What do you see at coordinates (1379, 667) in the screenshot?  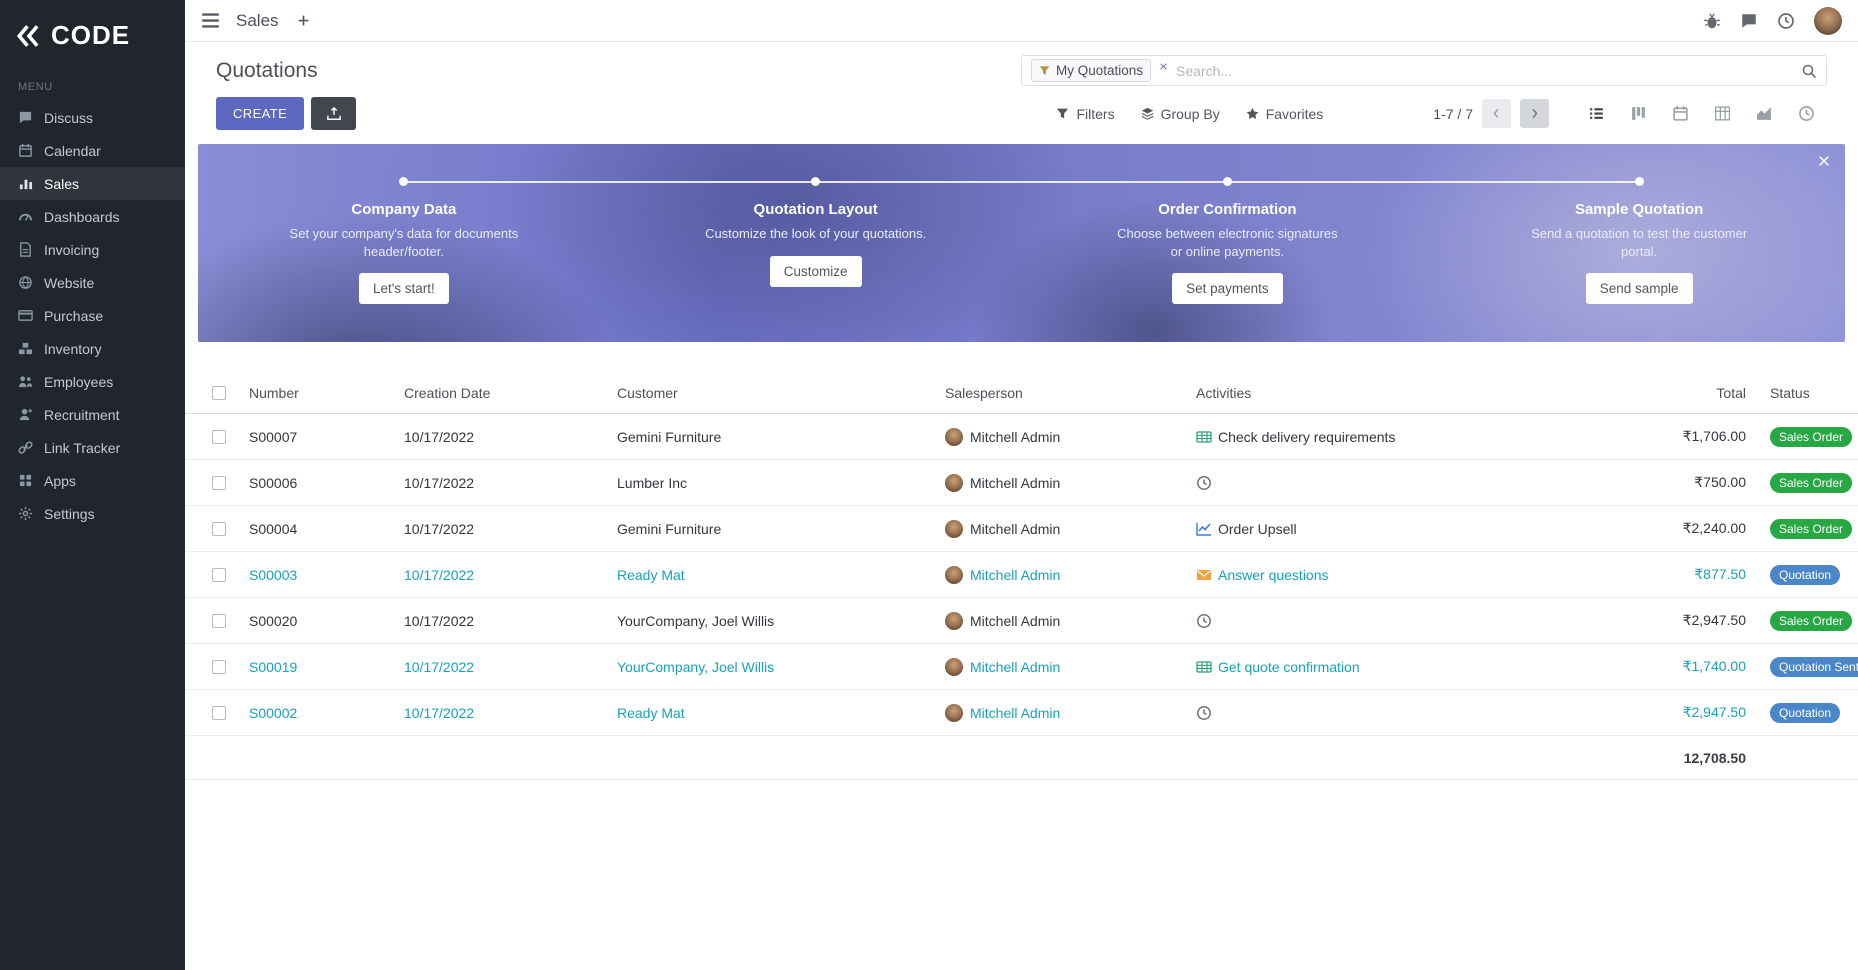 I see `cell-activities: Get quote confirmation` at bounding box center [1379, 667].